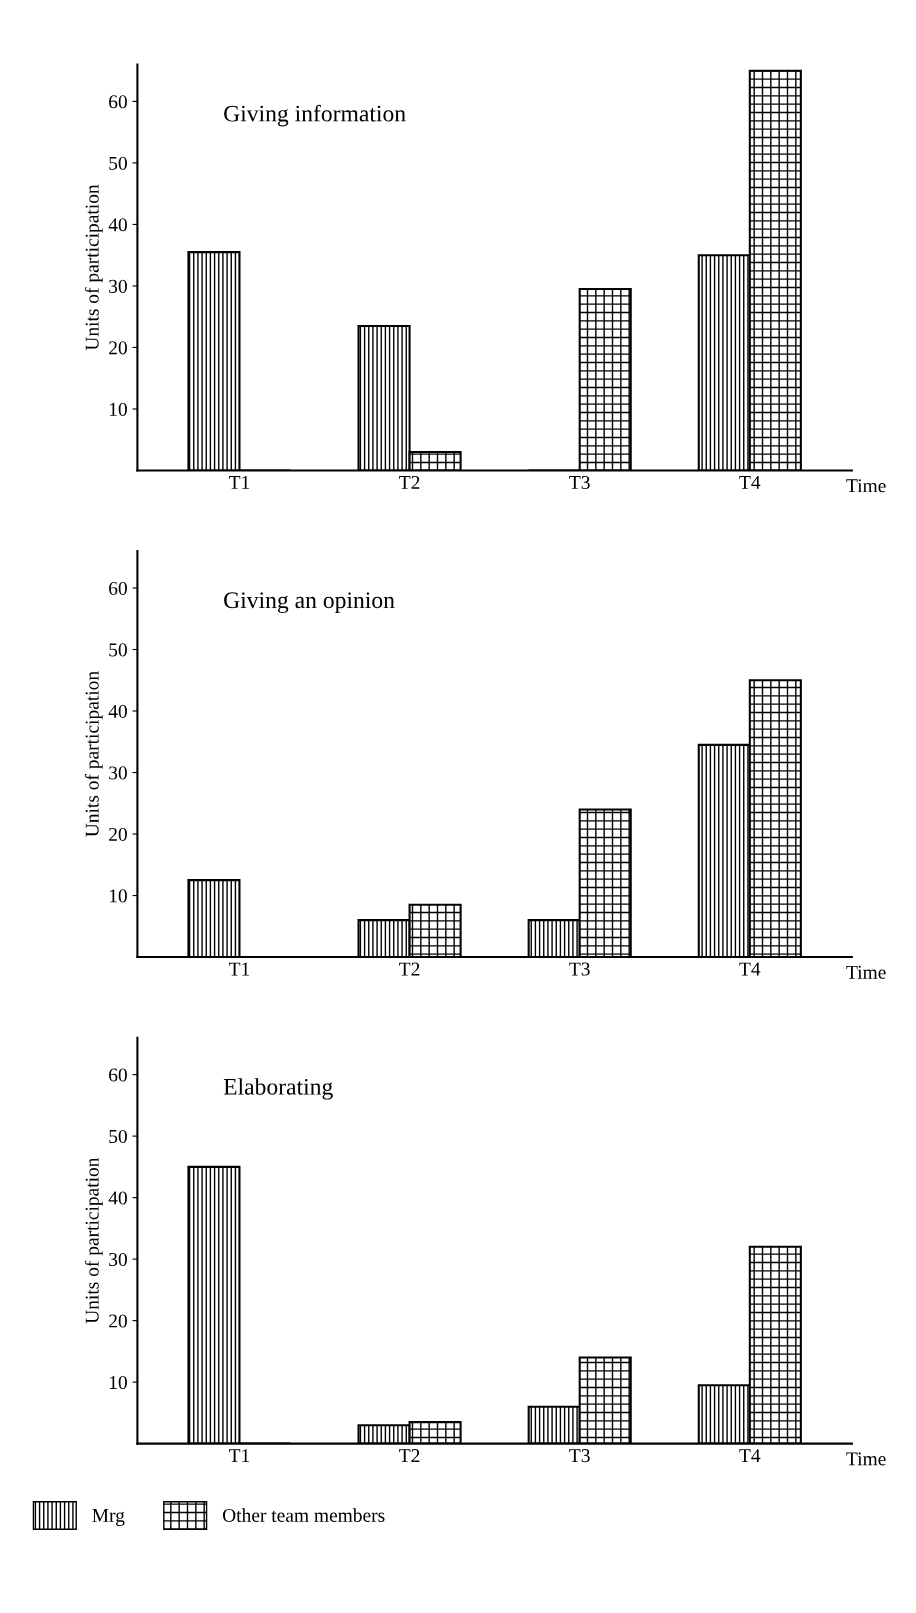  What do you see at coordinates (278, 1089) in the screenshot?
I see `text: Elaborating` at bounding box center [278, 1089].